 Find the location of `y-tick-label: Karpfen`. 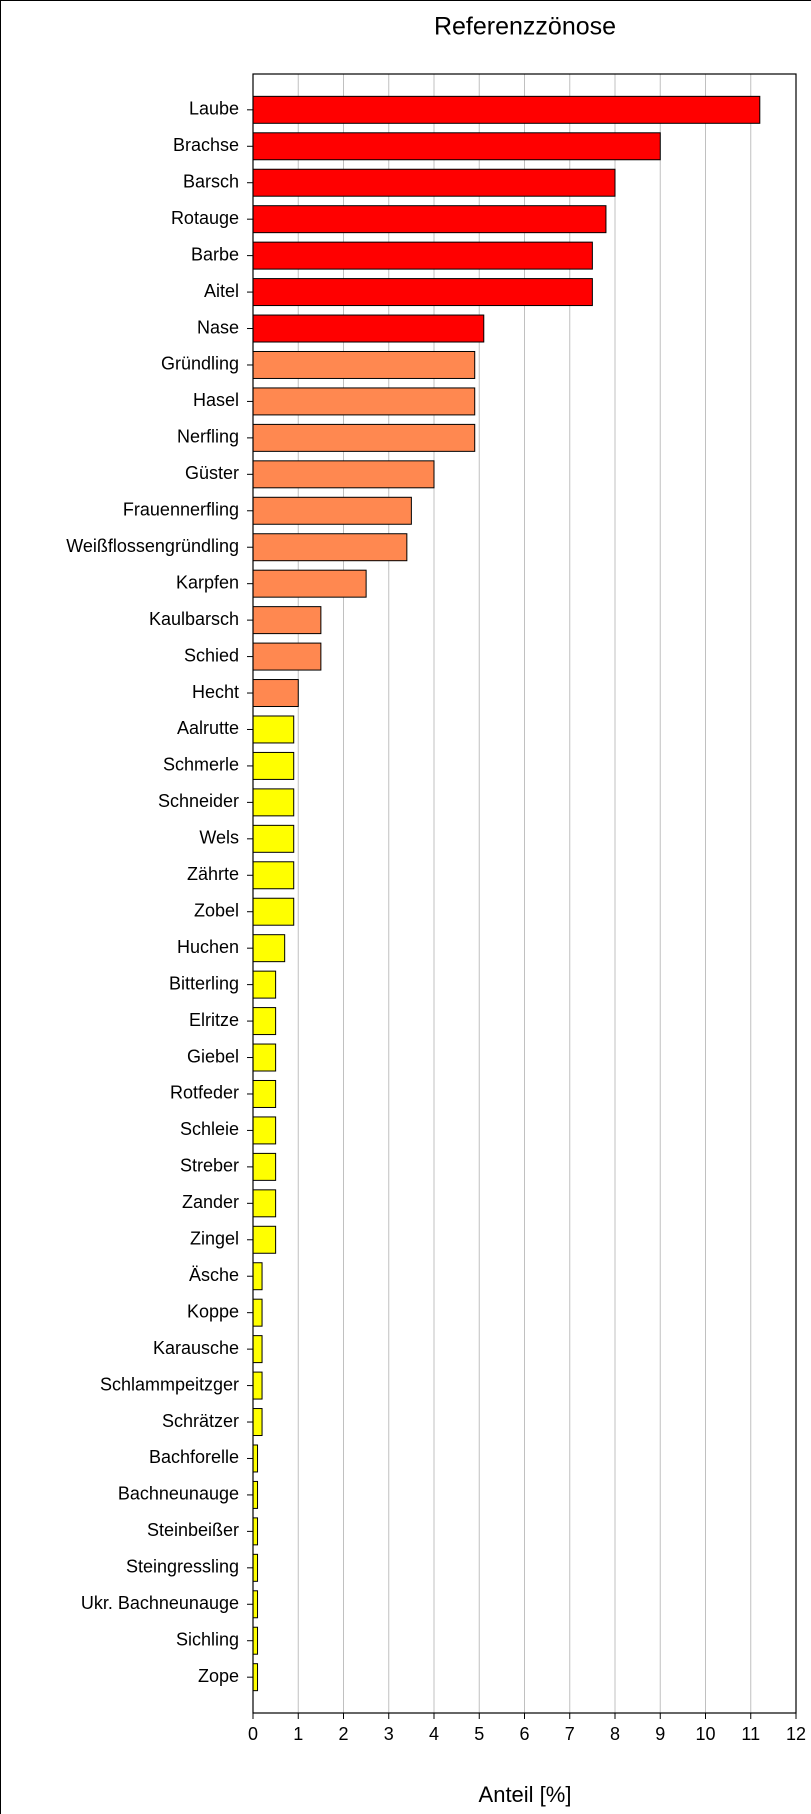

y-tick-label: Karpfen is located at coordinates (207, 582).